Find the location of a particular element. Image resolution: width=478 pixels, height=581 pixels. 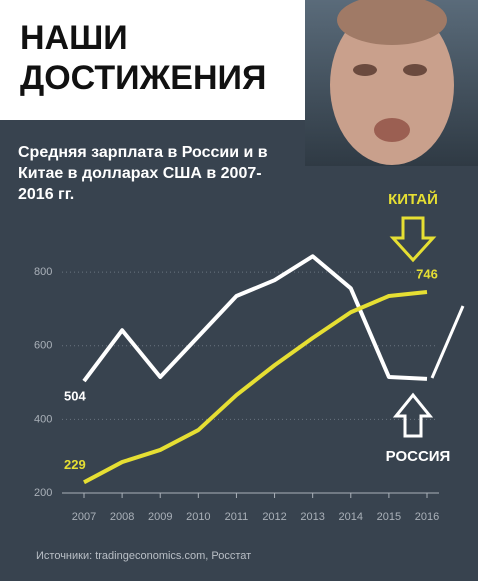

x-tick-label: 2007 is located at coordinates (84, 517).